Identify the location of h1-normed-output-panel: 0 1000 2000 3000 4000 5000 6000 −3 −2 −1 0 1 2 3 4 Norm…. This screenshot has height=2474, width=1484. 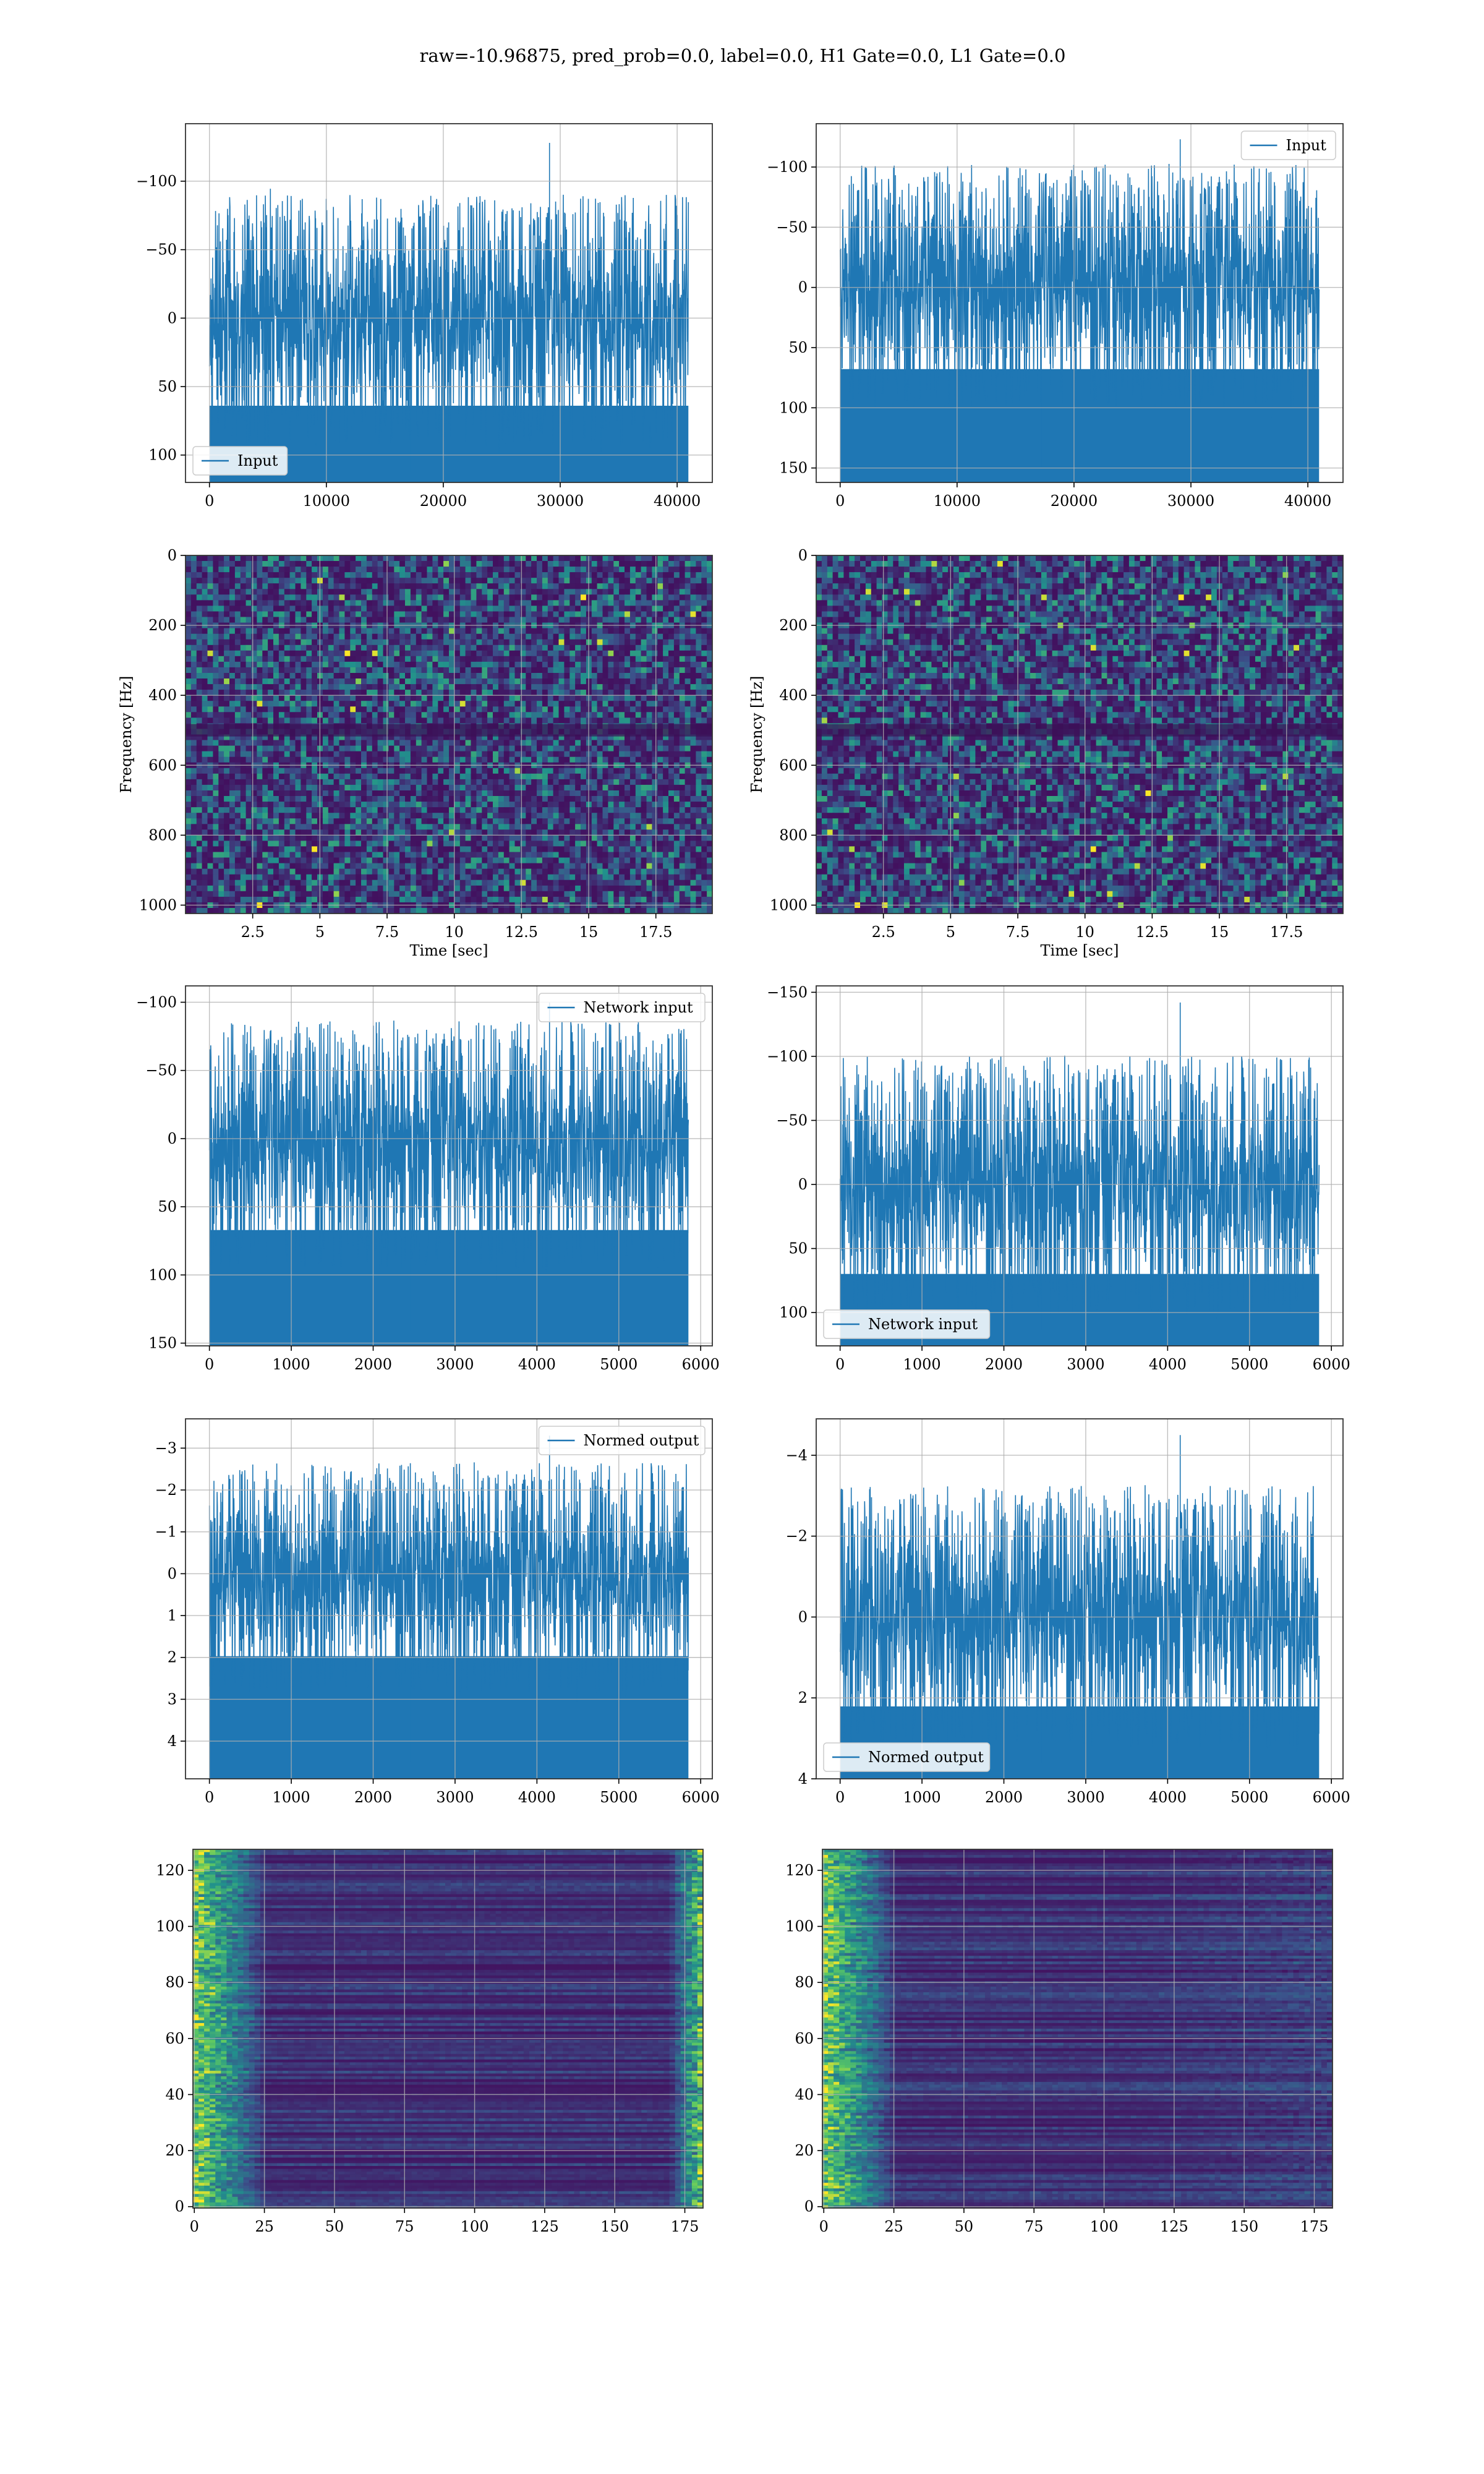
(437, 1612).